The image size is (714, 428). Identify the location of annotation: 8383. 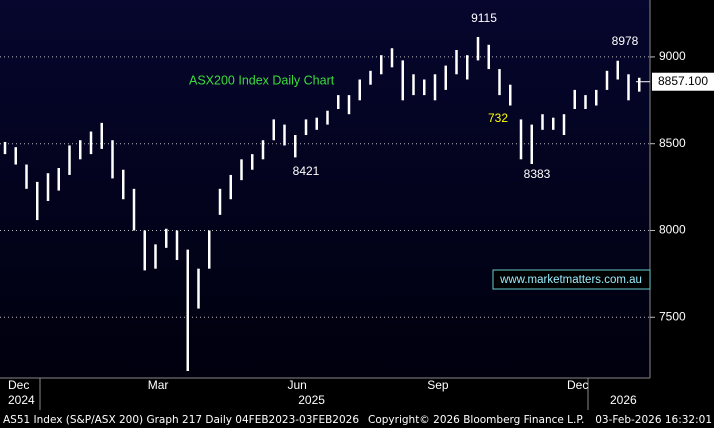
(537, 174).